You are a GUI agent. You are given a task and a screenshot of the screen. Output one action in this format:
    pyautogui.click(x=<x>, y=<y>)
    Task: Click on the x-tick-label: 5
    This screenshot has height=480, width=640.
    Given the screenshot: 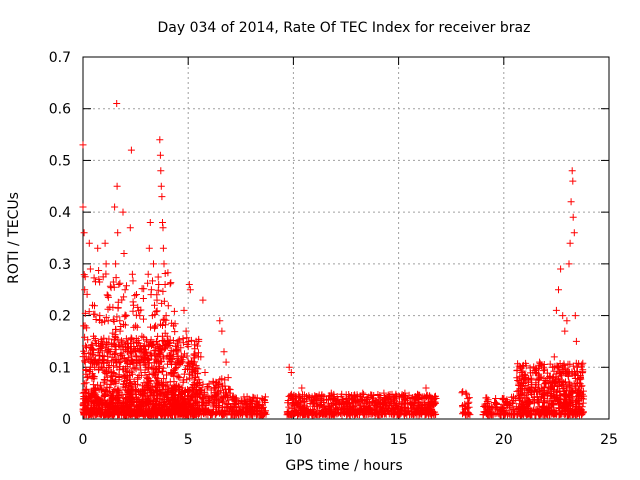 What is the action you would take?
    pyautogui.click(x=188, y=440)
    